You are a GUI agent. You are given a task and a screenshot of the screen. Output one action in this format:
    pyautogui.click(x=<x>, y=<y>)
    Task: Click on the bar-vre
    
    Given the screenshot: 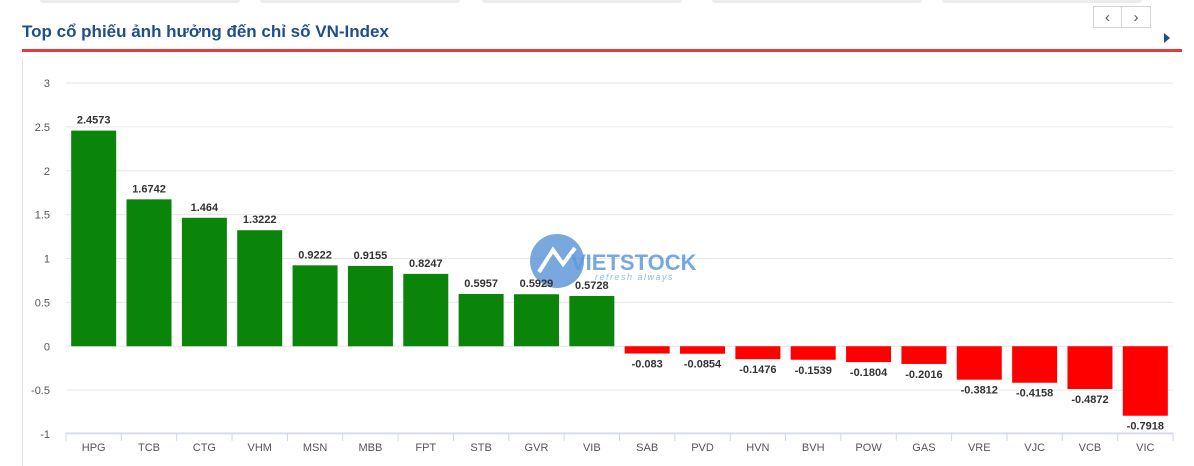 What is the action you would take?
    pyautogui.click(x=979, y=363)
    